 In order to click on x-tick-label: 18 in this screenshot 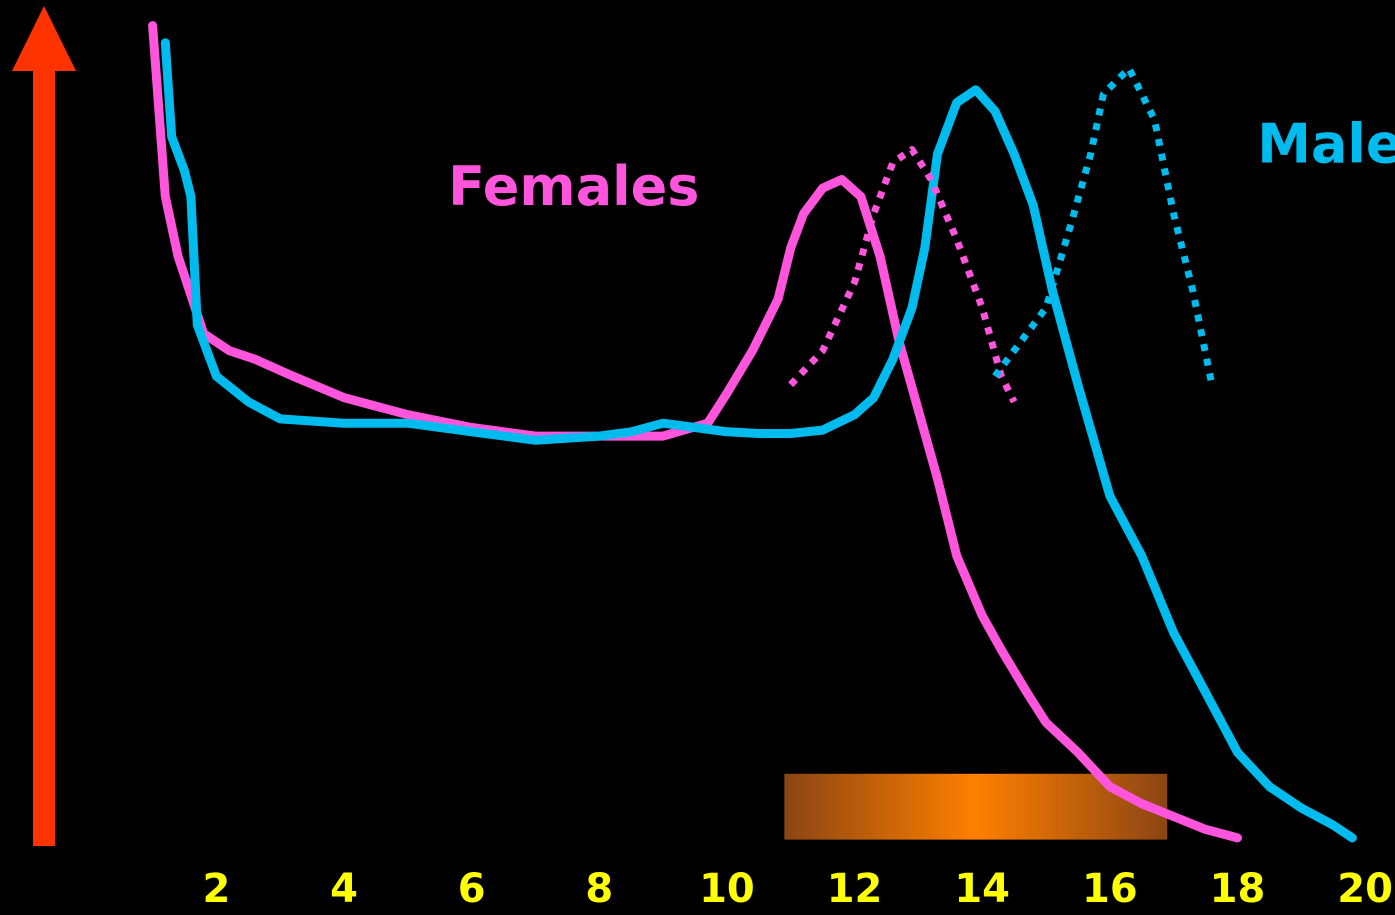, I will do `click(1238, 889)`.